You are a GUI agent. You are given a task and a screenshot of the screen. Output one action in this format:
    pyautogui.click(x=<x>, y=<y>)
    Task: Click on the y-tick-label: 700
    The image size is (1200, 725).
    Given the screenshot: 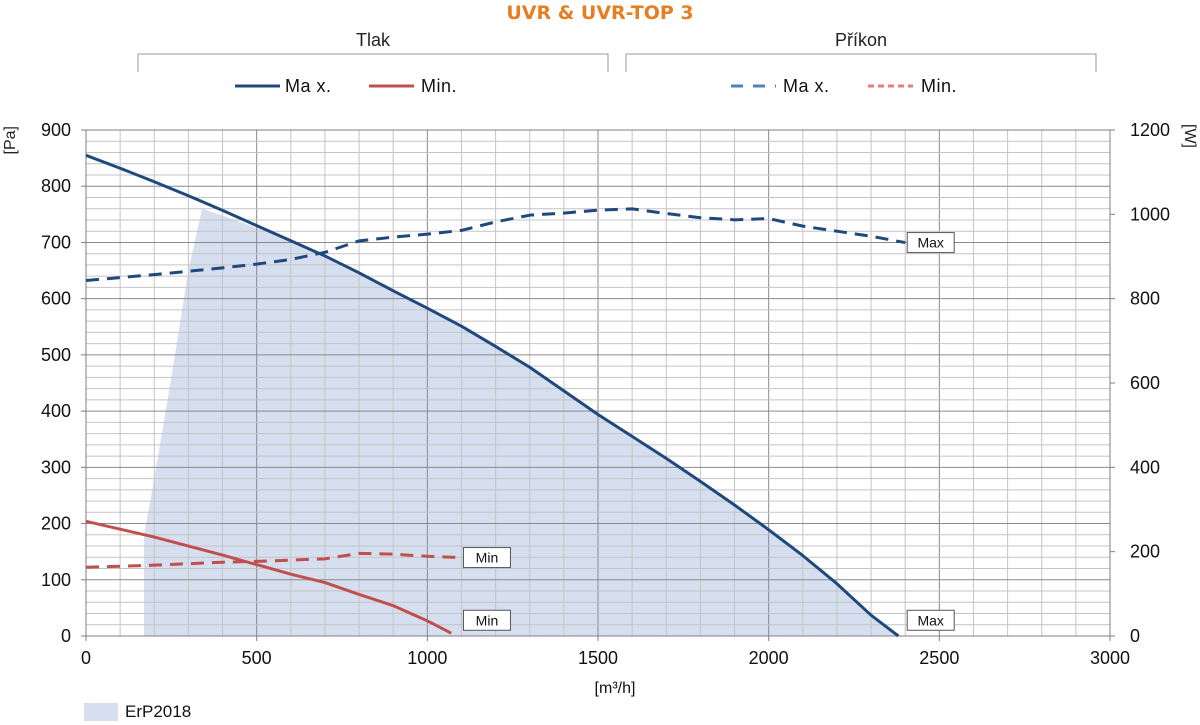 What is the action you would take?
    pyautogui.click(x=56, y=242)
    